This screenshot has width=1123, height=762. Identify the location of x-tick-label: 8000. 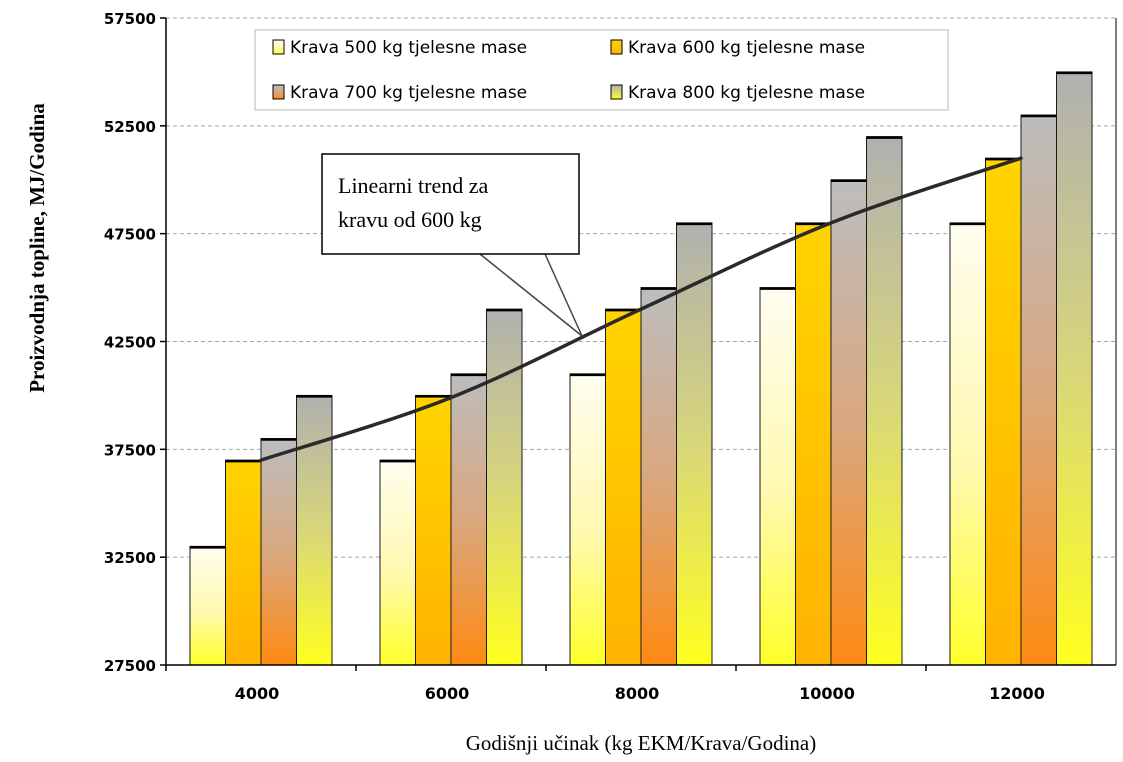
(637, 693).